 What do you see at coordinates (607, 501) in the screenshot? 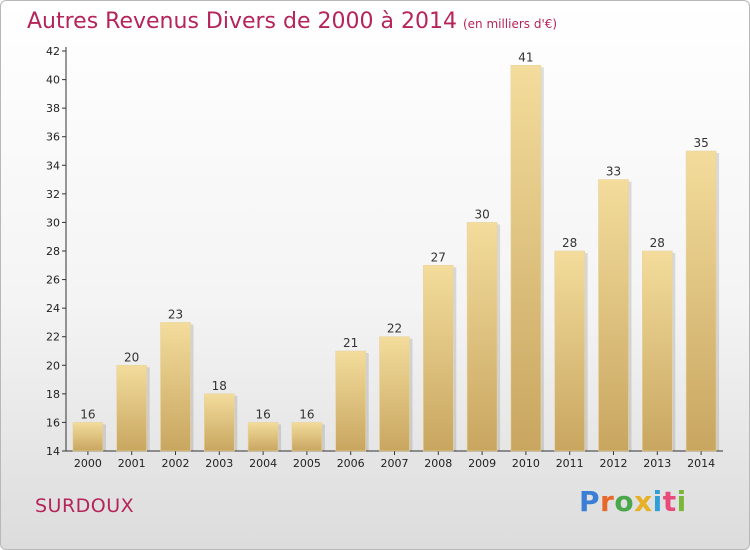
I see `logo-letter: r` at bounding box center [607, 501].